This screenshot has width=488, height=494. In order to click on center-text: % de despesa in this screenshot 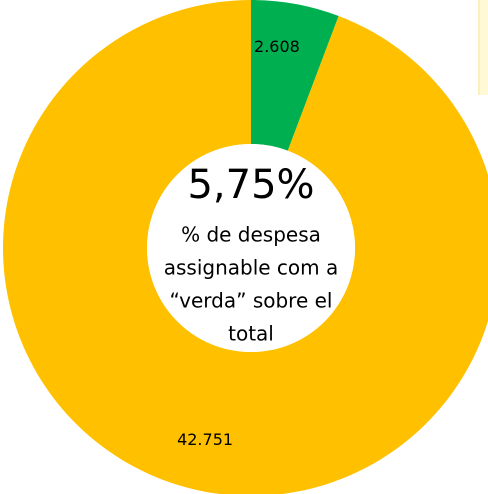, I will do `click(251, 235)`.